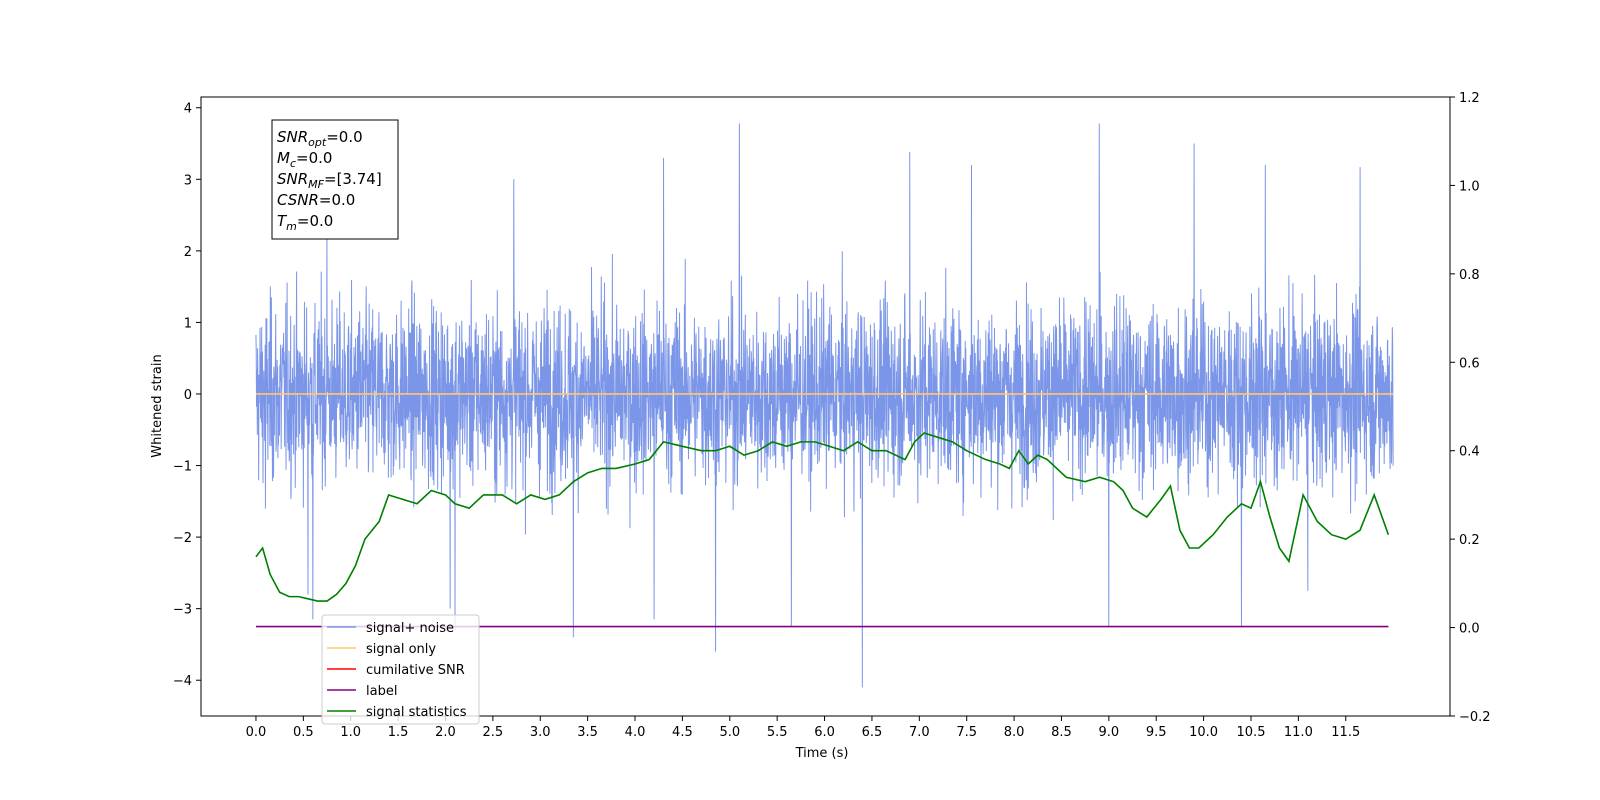 This screenshot has width=1600, height=800. What do you see at coordinates (188, 323) in the screenshot?
I see `y-tick-label-left: 1` at bounding box center [188, 323].